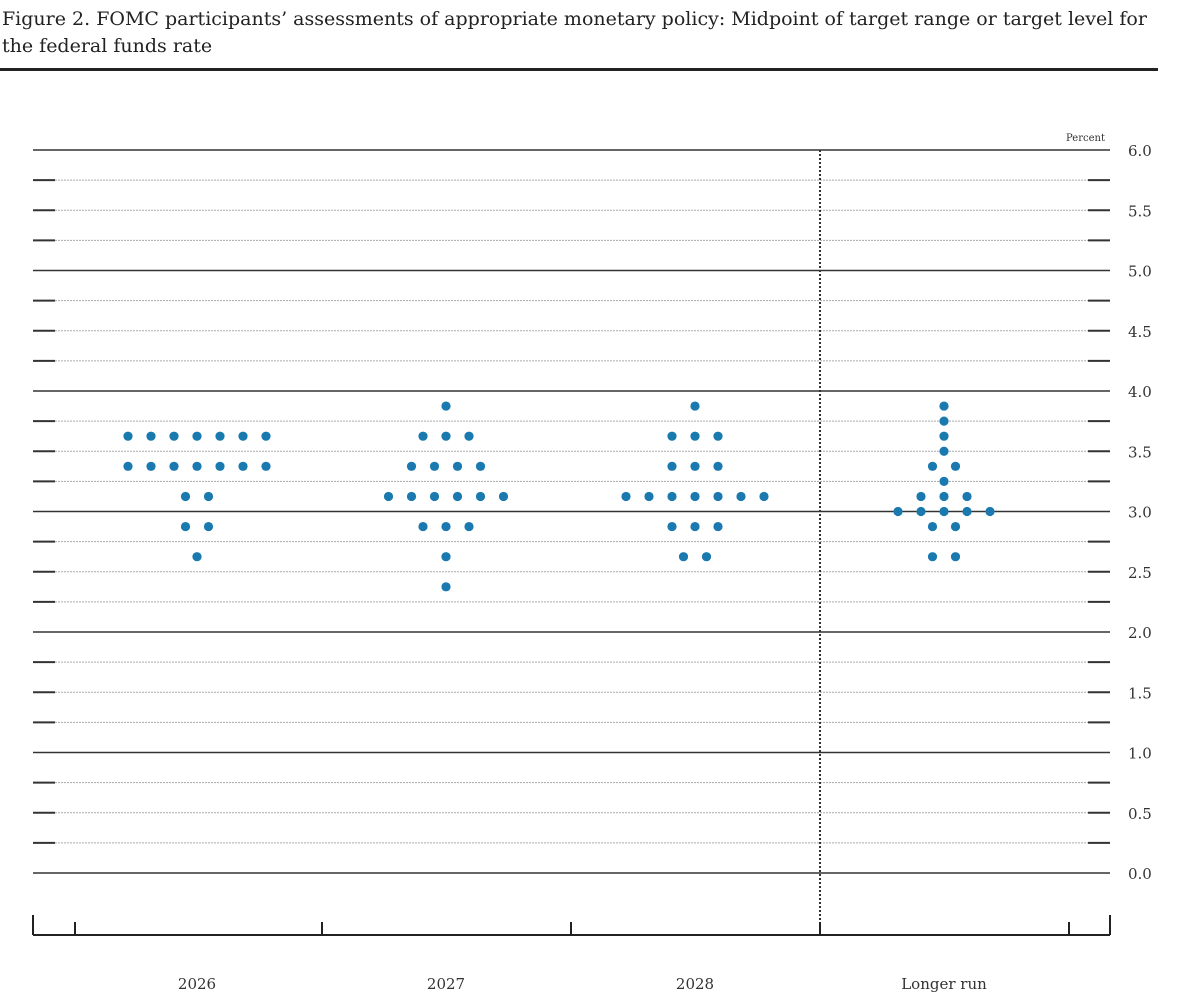 Image resolution: width=1188 pixels, height=1008 pixels. Describe the element at coordinates (197, 984) in the screenshot. I see `x-category-label: 2026` at that location.